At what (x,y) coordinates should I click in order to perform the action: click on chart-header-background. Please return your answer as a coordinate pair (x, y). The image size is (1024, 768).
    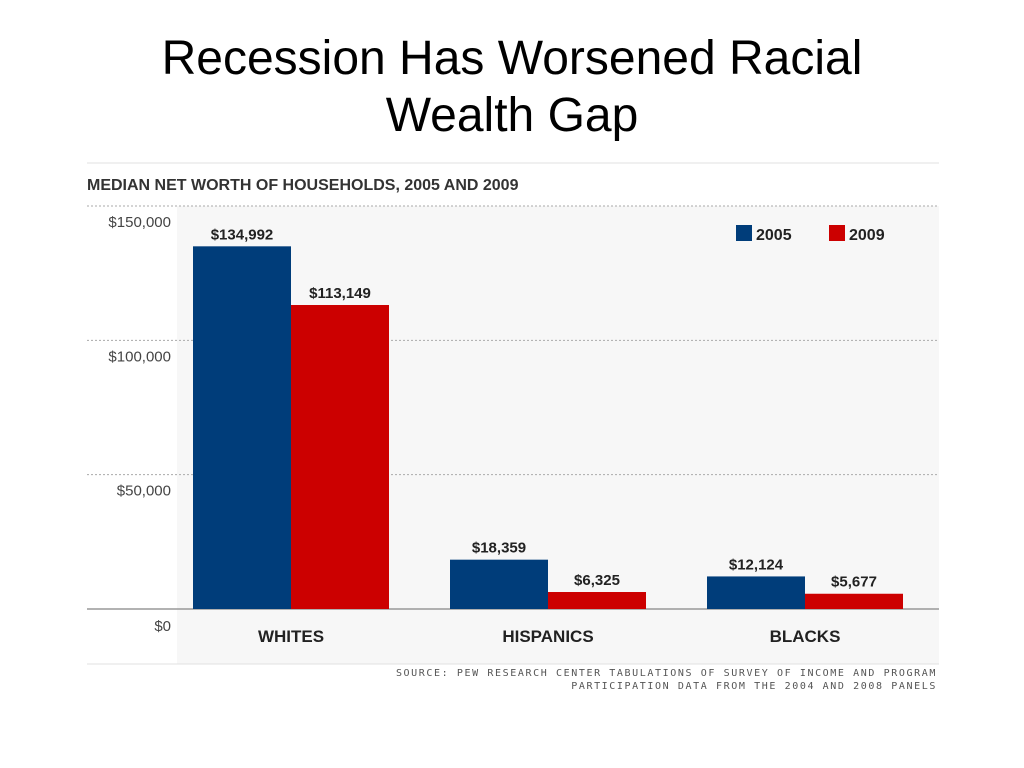
    Looking at the image, I should click on (513, 184).